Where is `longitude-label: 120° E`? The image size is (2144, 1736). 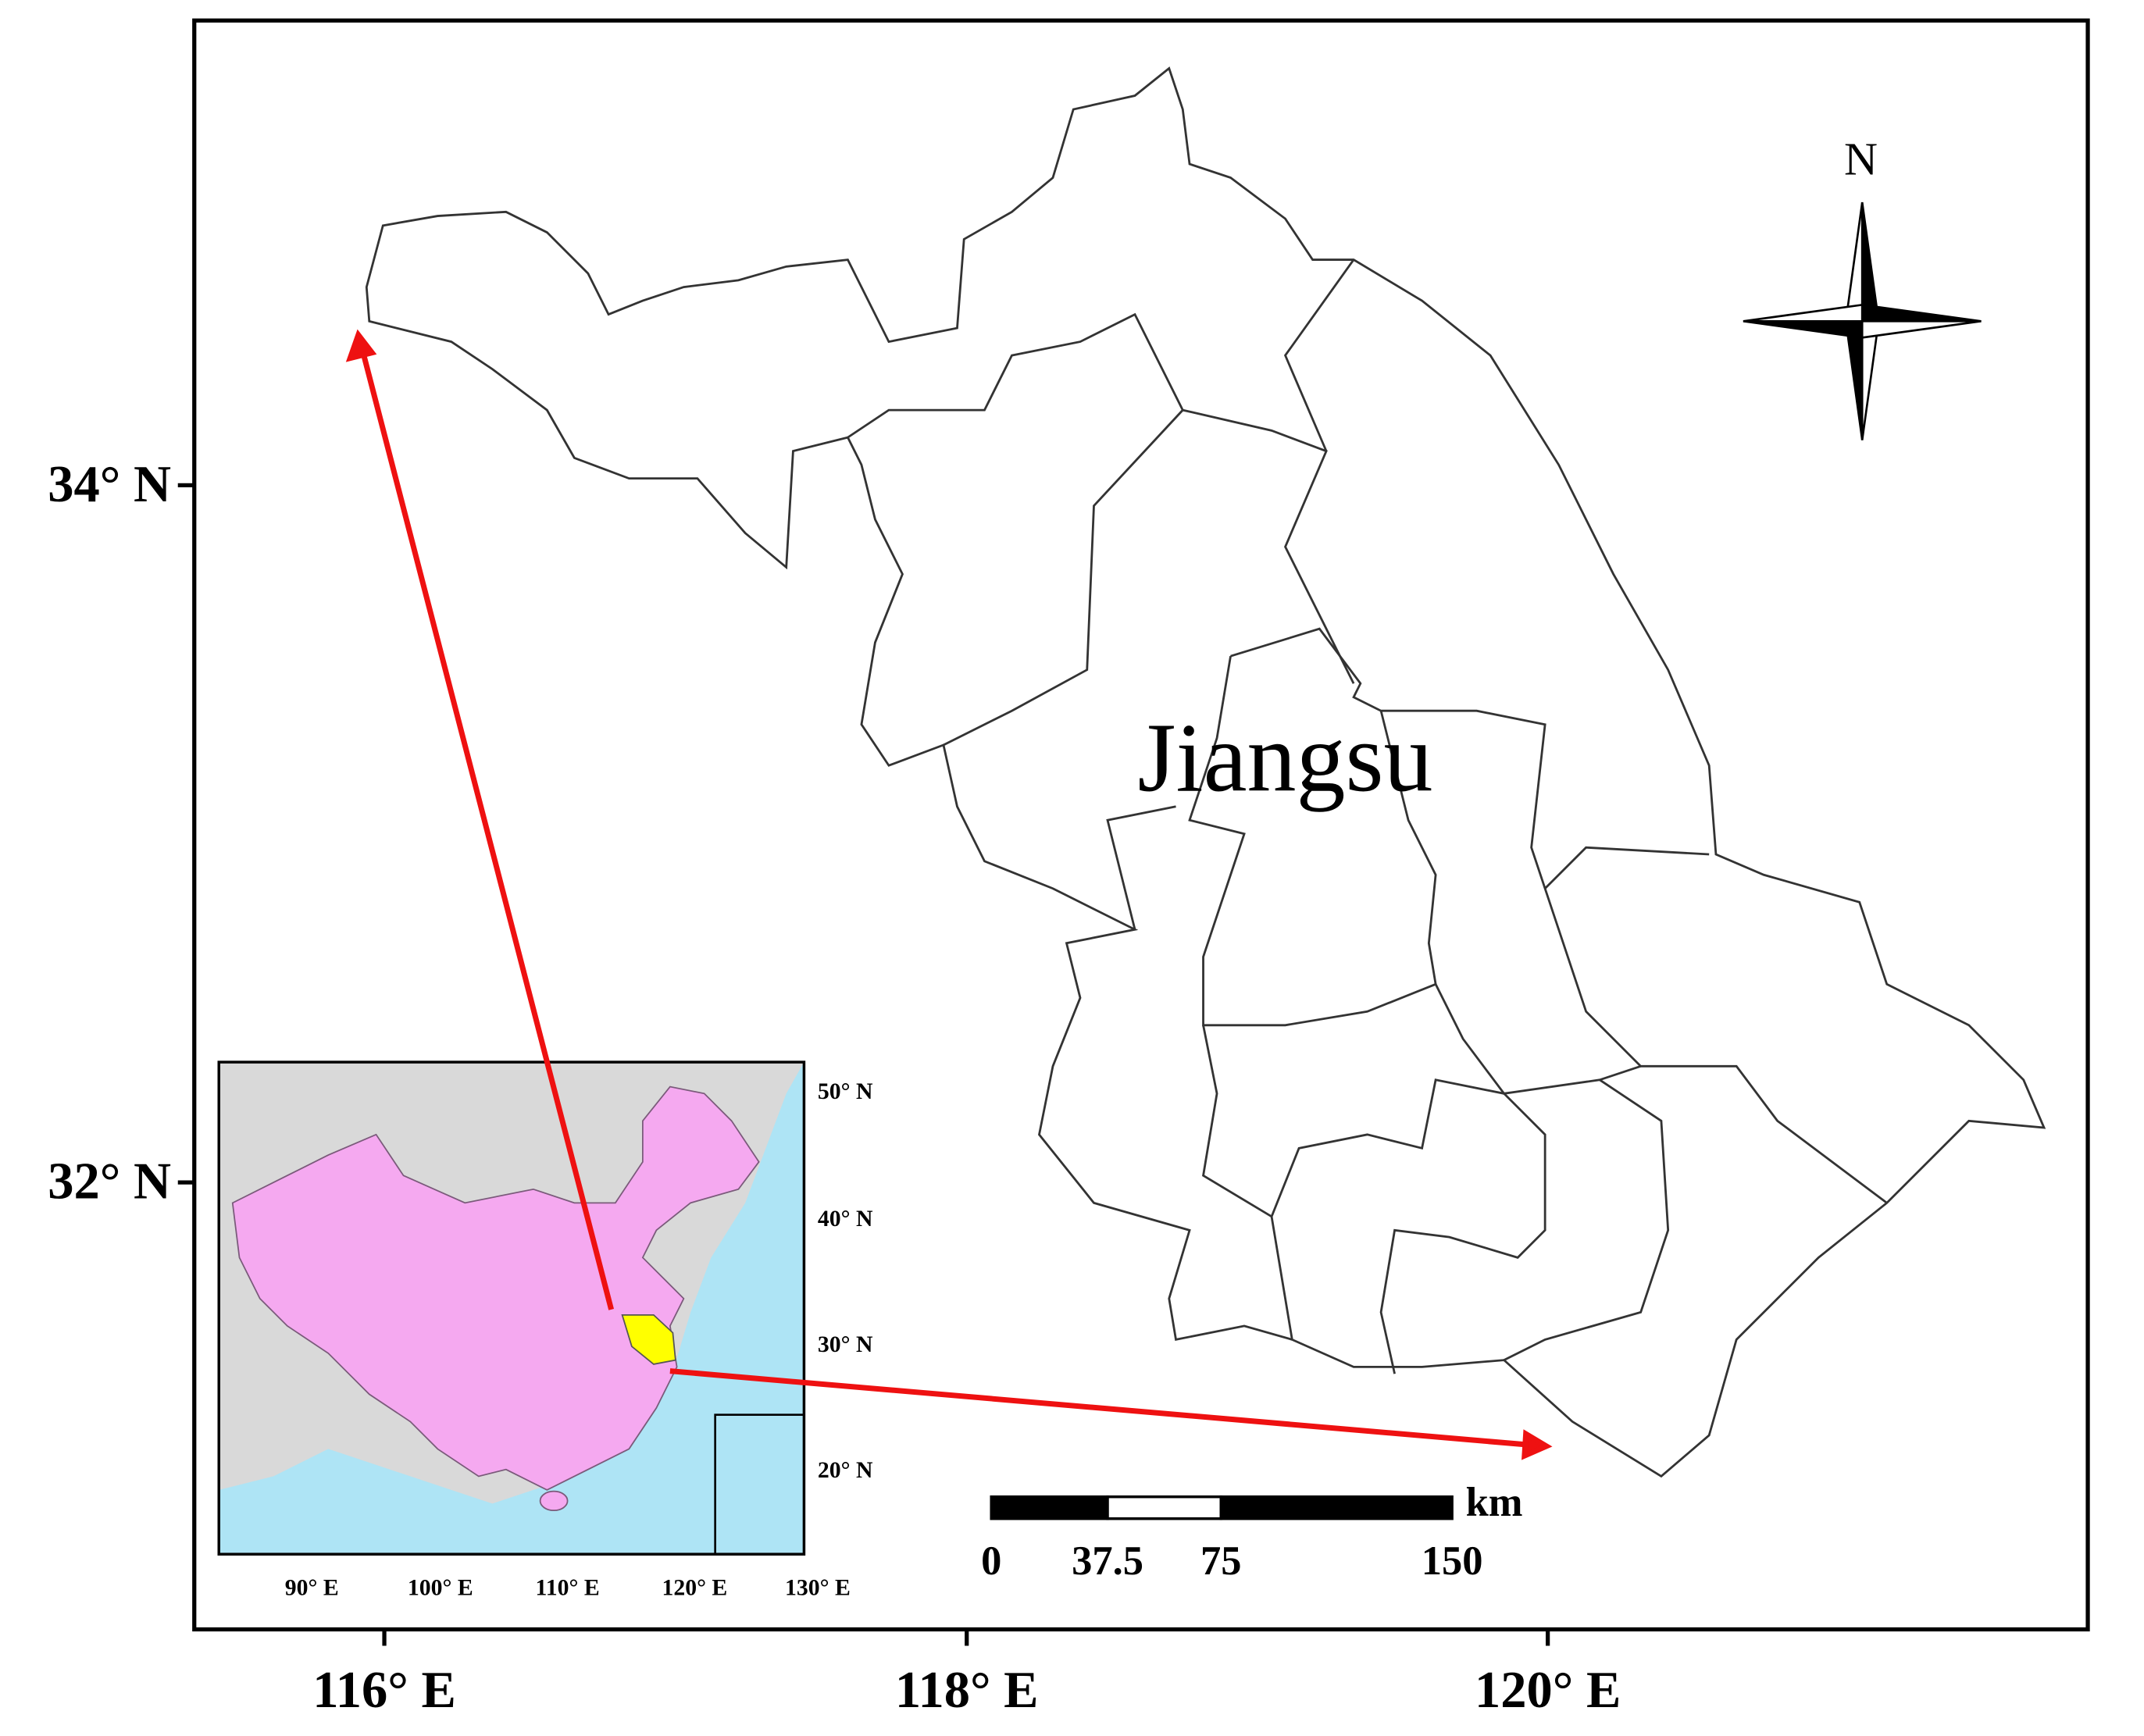 longitude-label: 120° E is located at coordinates (1548, 1690).